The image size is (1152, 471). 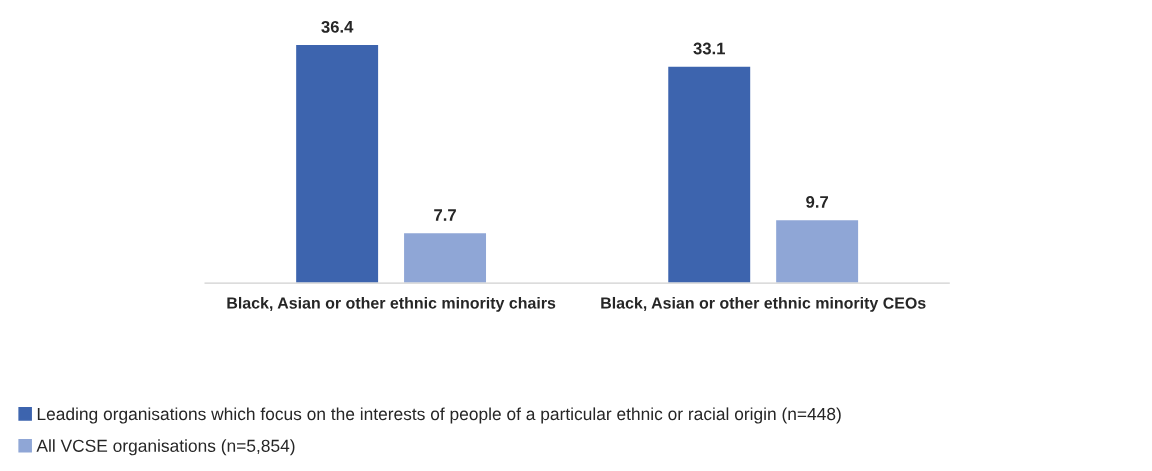 I want to click on legend-label: All VCSE organisations (n=5,854), so click(x=165, y=447).